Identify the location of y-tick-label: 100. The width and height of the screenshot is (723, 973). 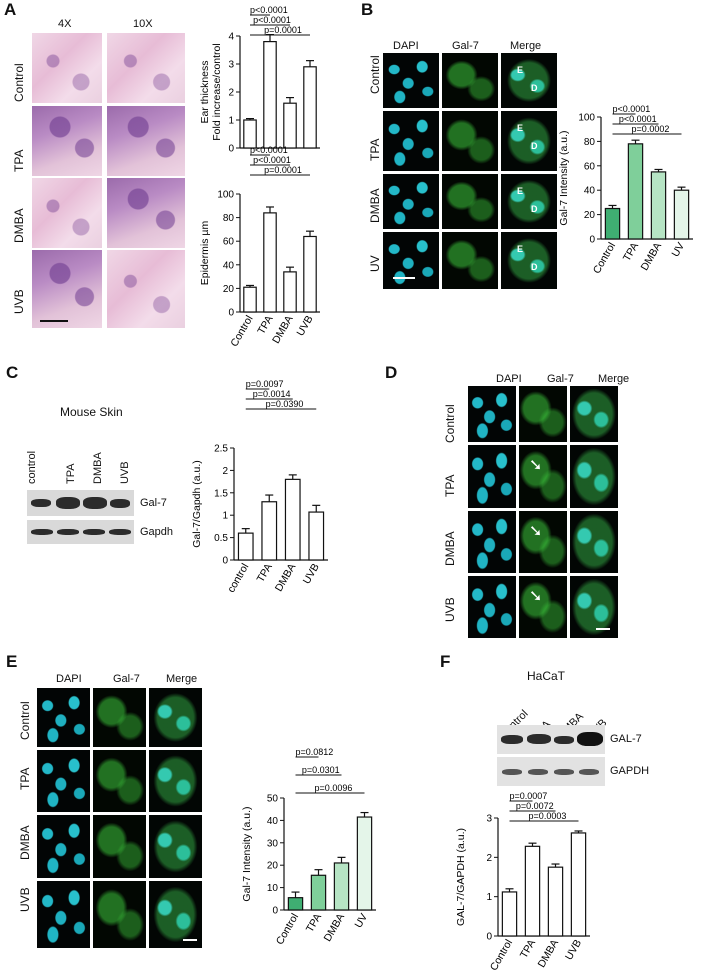
(586, 118).